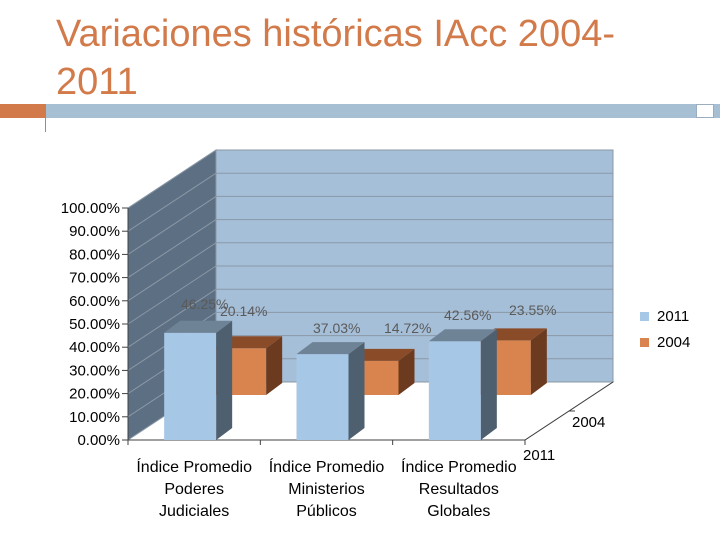 The image size is (720, 540). I want to click on y-tick-label: 50.00%, so click(94, 324).